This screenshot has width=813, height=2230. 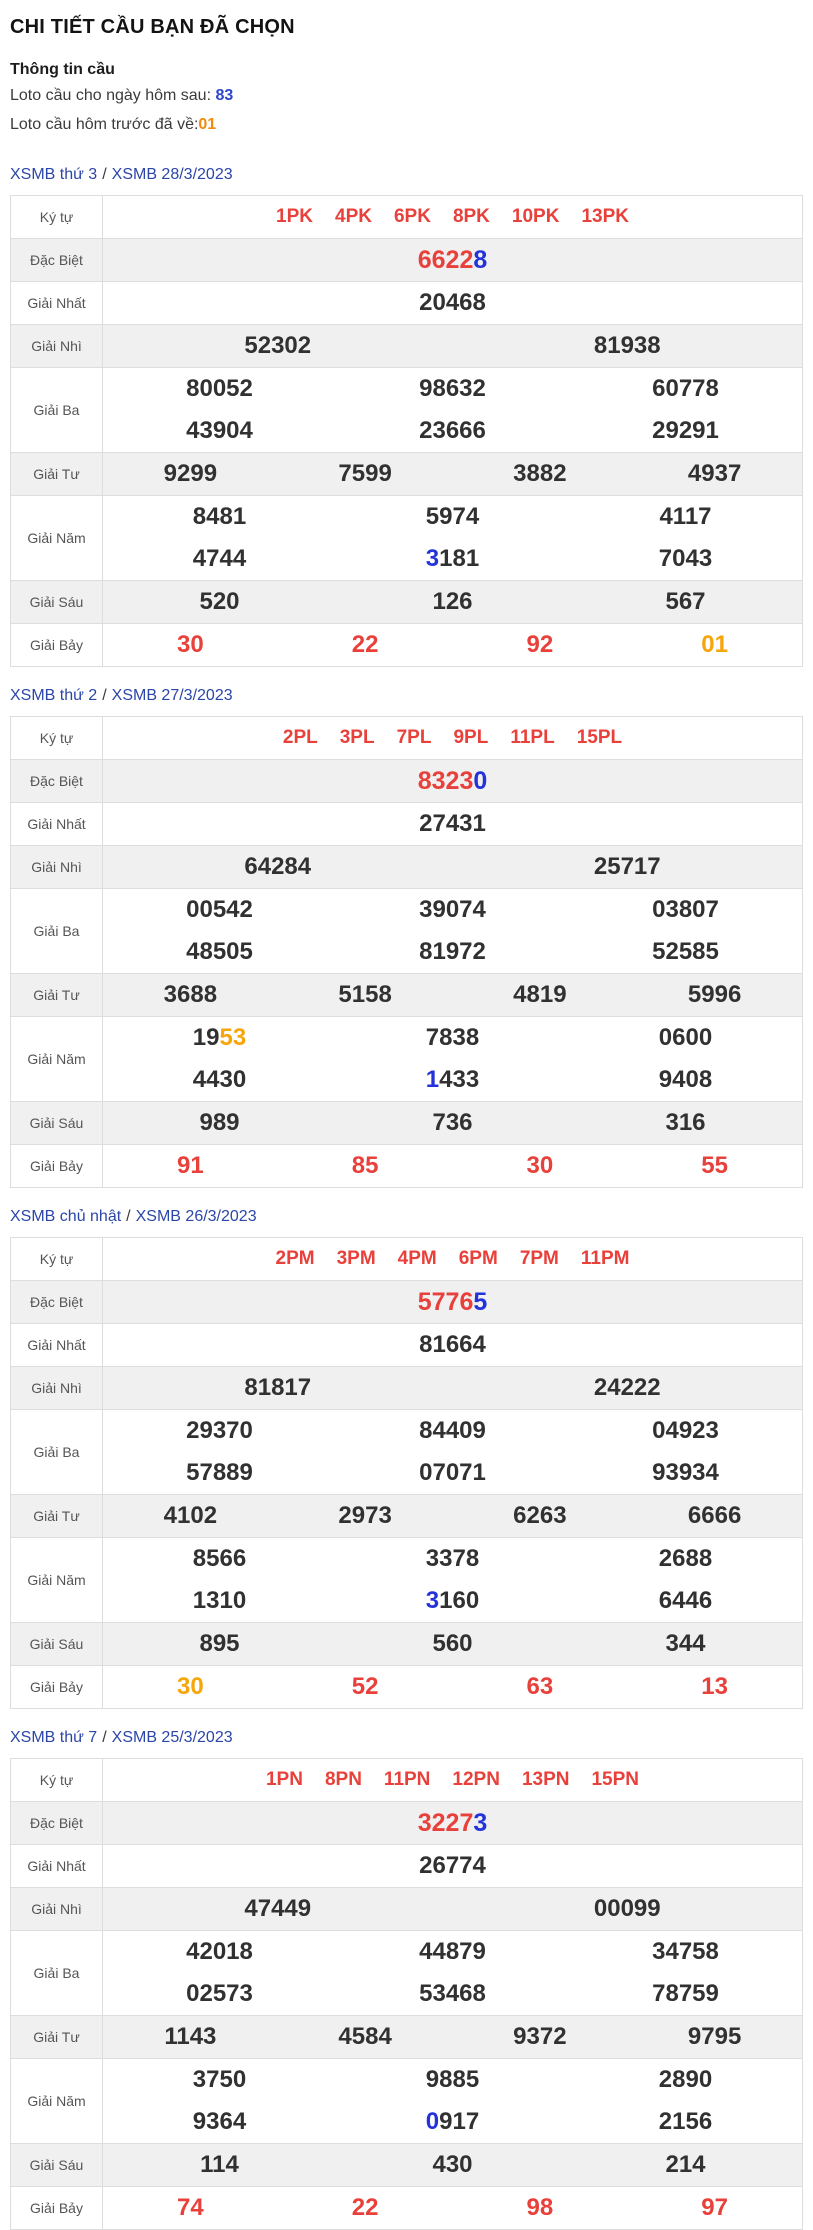 What do you see at coordinates (453, 1780) in the screenshot?
I see `row-values-ky-tu: 1PN 8PN 11PN 12PN 13PN 15PN` at bounding box center [453, 1780].